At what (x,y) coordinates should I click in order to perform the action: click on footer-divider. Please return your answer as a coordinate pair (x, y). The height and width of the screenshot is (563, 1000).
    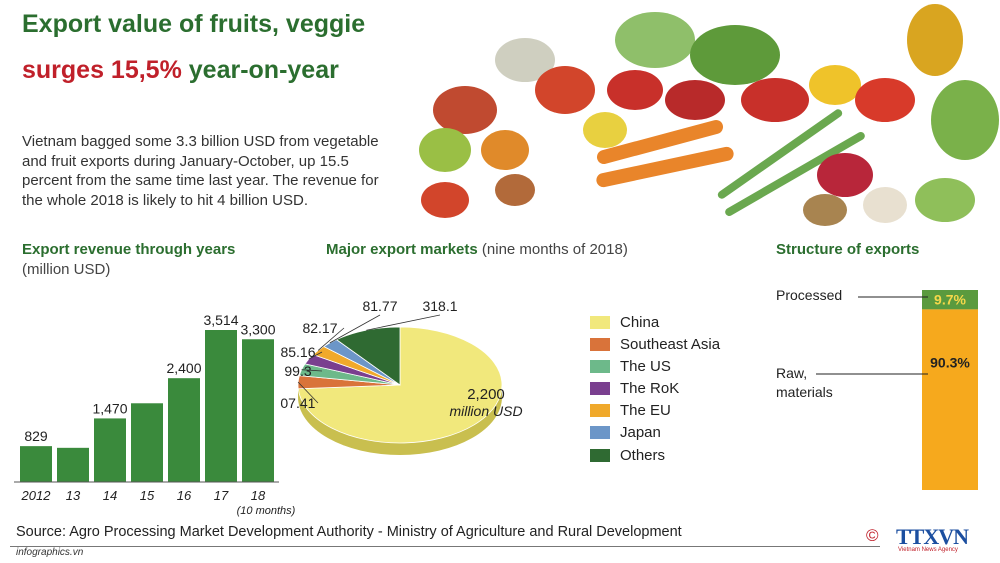
    Looking at the image, I should click on (445, 546).